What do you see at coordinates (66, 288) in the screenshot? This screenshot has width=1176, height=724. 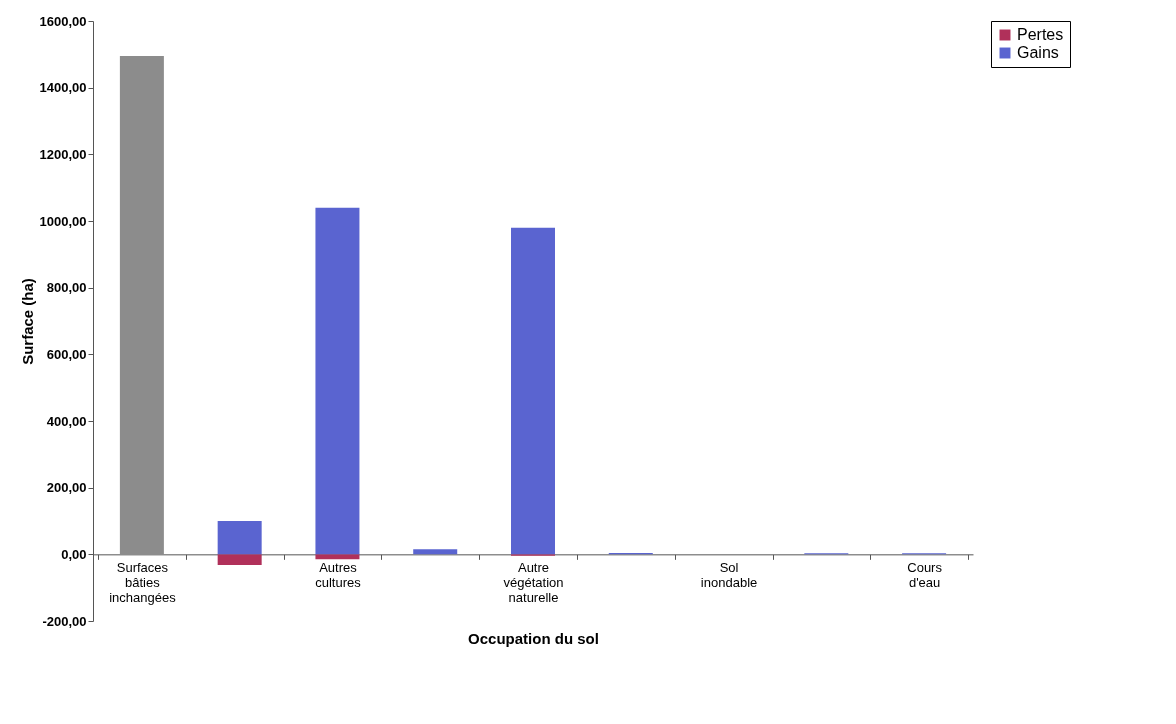 I see `y-tick-label: 800,00` at bounding box center [66, 288].